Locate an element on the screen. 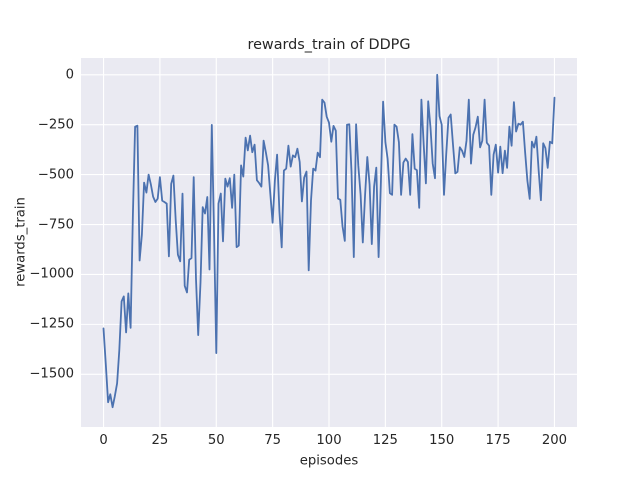  x-tick-label: 75 is located at coordinates (273, 440).